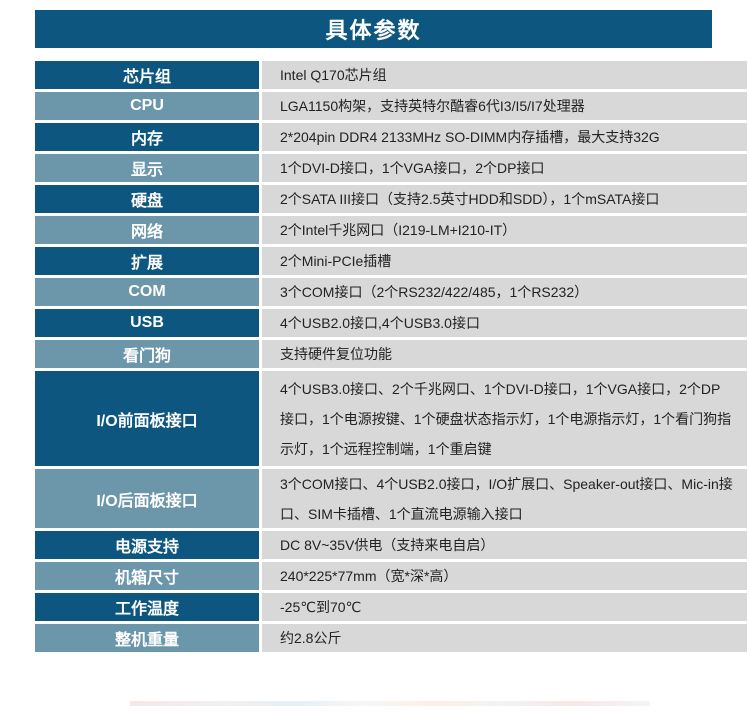 The image size is (750, 712). I want to click on table-row-power: 电源支持 DC 8V~35V供电（支持来电自启）, so click(391, 545).